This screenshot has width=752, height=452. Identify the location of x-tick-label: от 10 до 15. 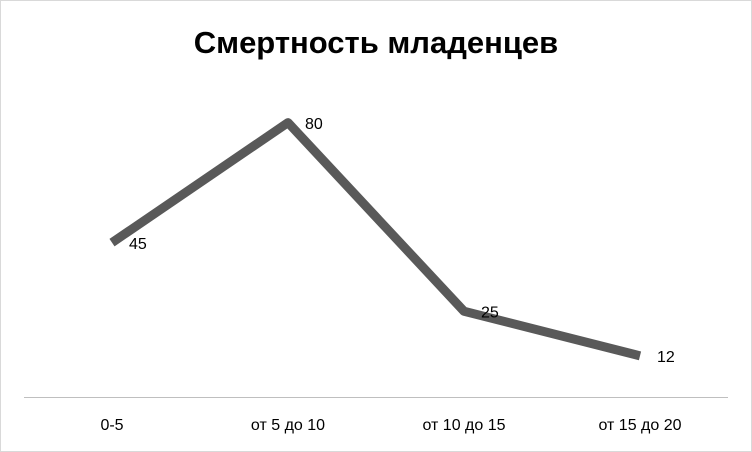
(463, 425).